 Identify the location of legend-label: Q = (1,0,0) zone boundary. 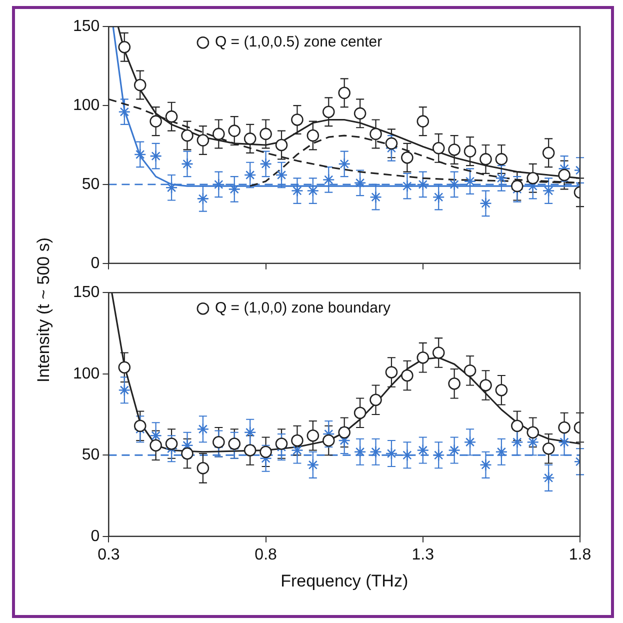
(302, 308).